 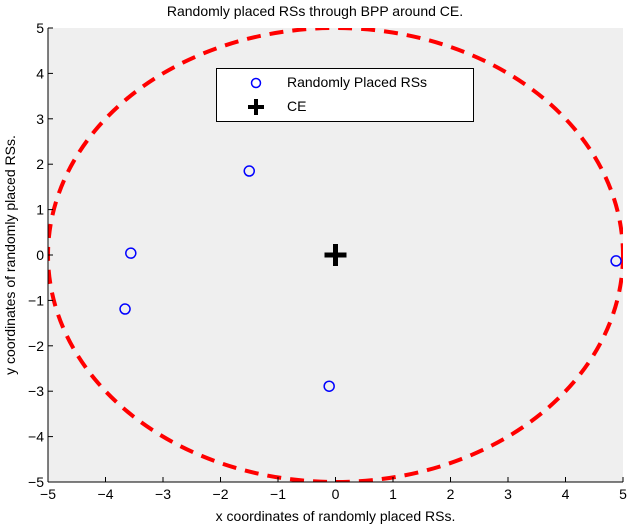 What do you see at coordinates (40, 255) in the screenshot?
I see `y-tick-label: 0` at bounding box center [40, 255].